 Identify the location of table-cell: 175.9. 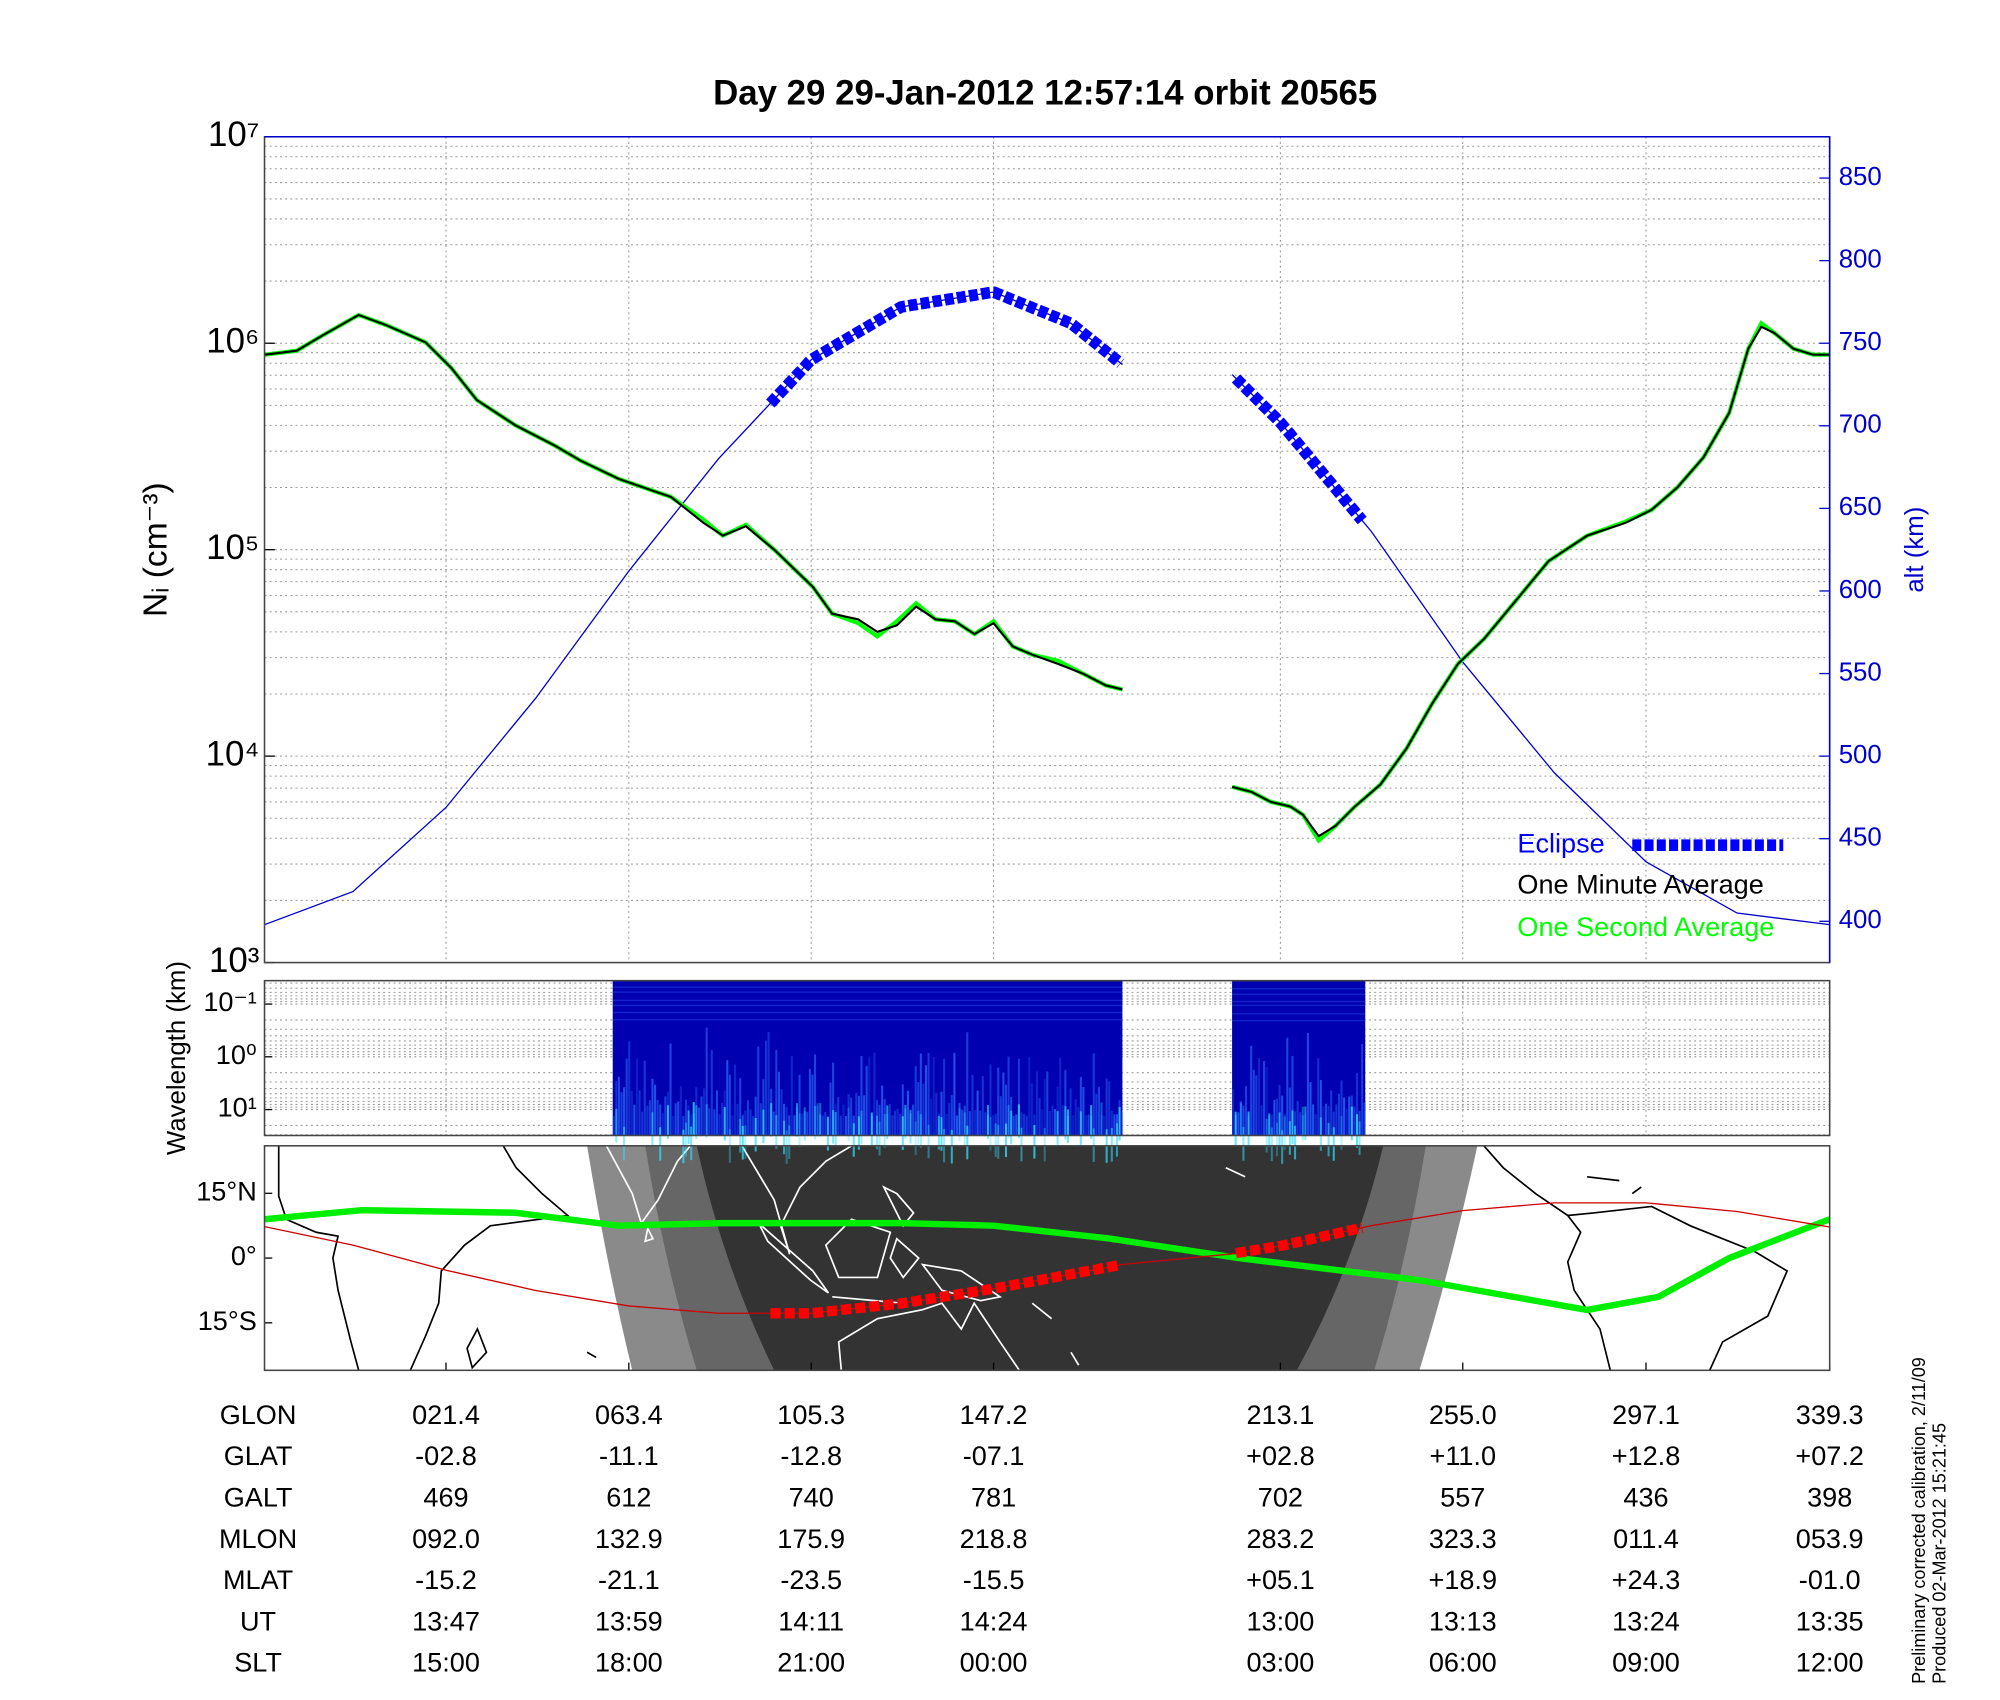
(811, 1538).